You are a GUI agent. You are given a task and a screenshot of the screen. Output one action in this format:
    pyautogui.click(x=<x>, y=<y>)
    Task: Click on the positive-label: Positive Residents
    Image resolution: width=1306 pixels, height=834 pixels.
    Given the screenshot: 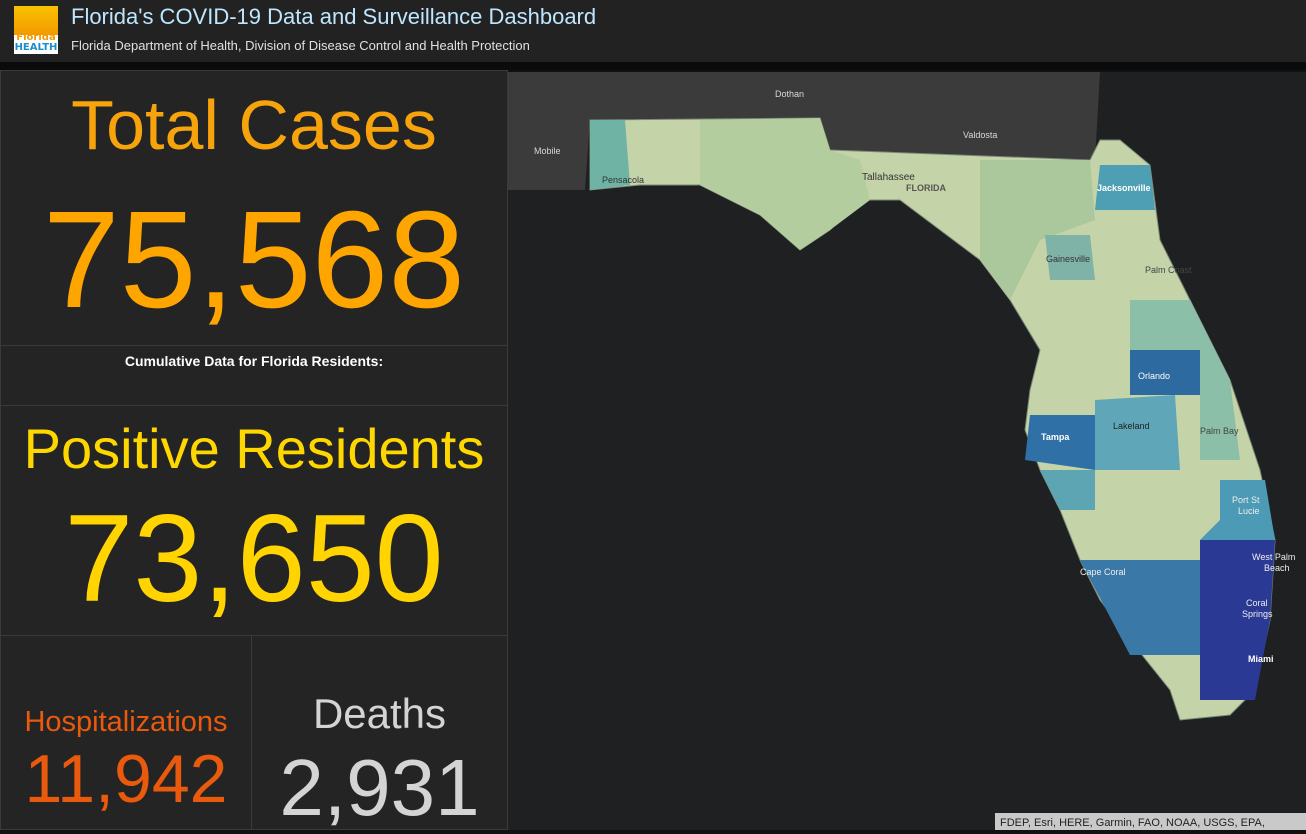 What is the action you would take?
    pyautogui.click(x=254, y=448)
    